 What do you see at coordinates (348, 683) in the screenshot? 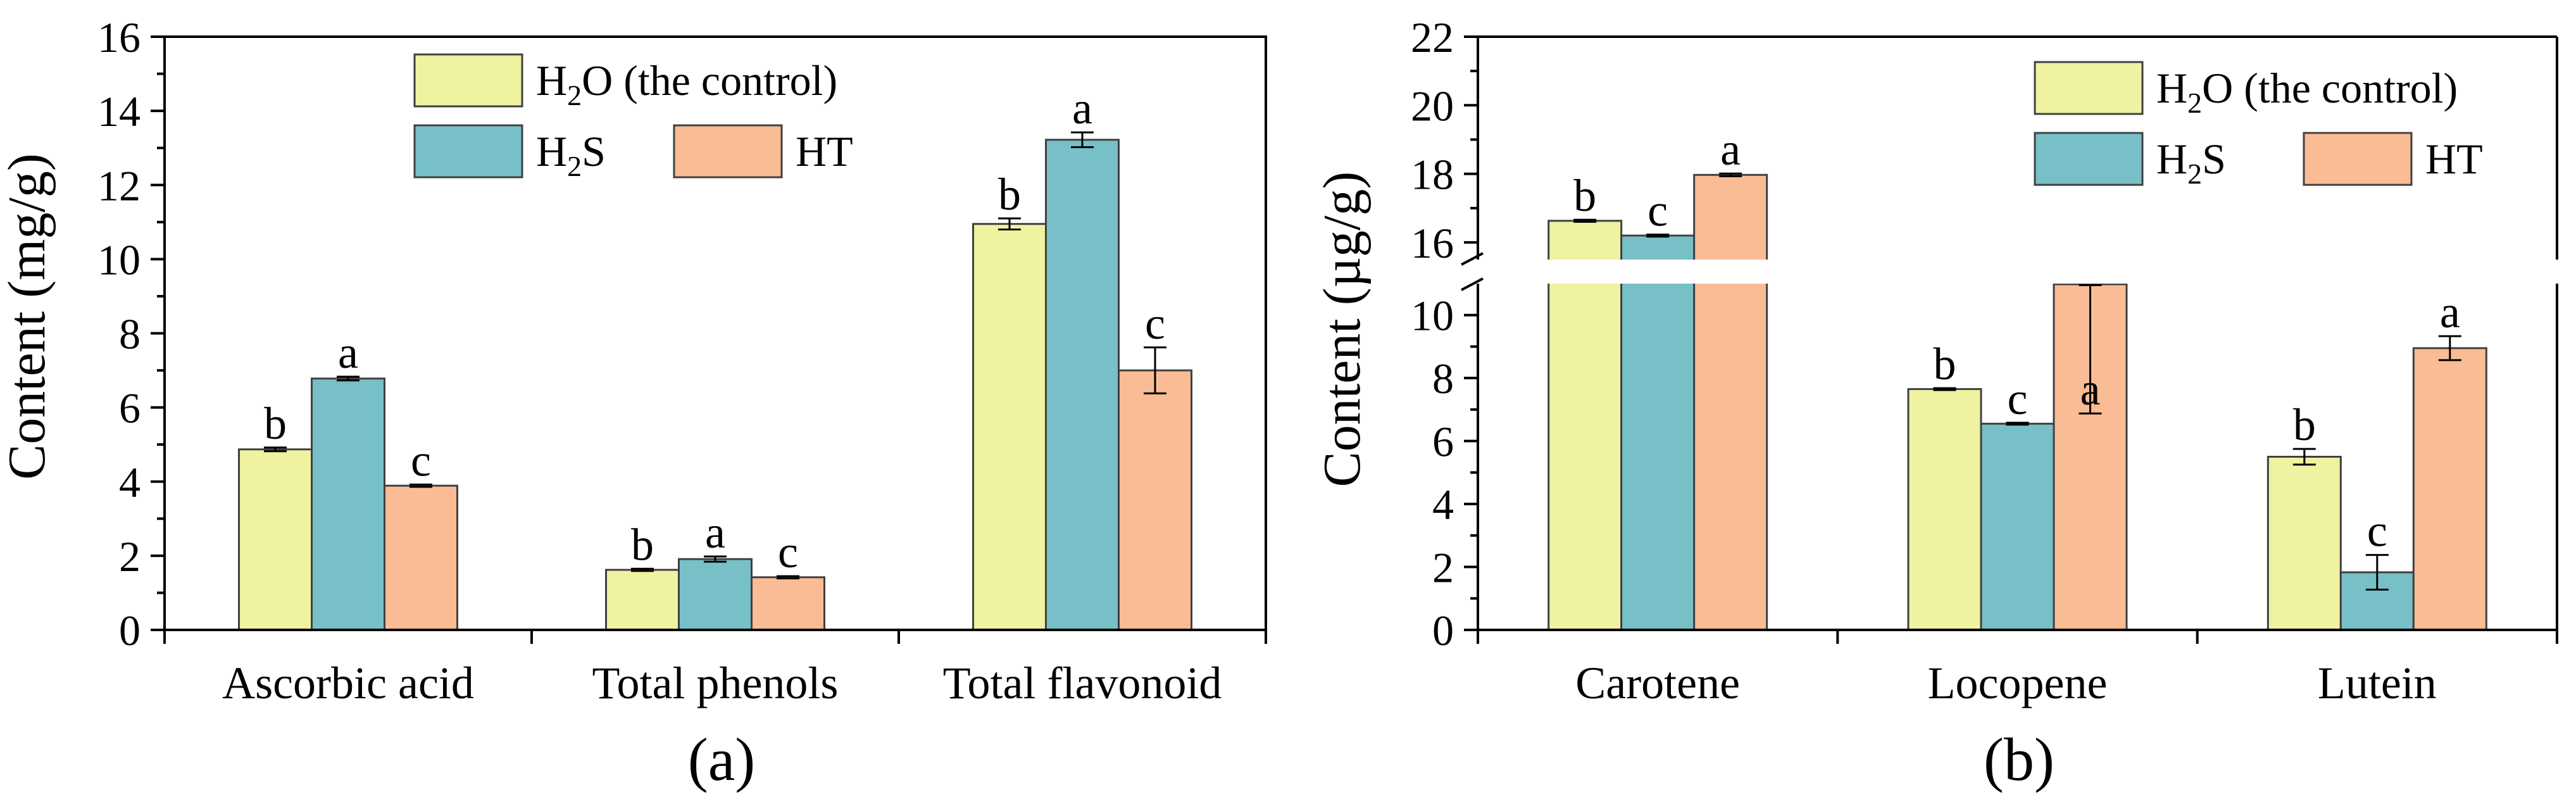
I see `x-tick-label: Ascorbic acid` at bounding box center [348, 683].